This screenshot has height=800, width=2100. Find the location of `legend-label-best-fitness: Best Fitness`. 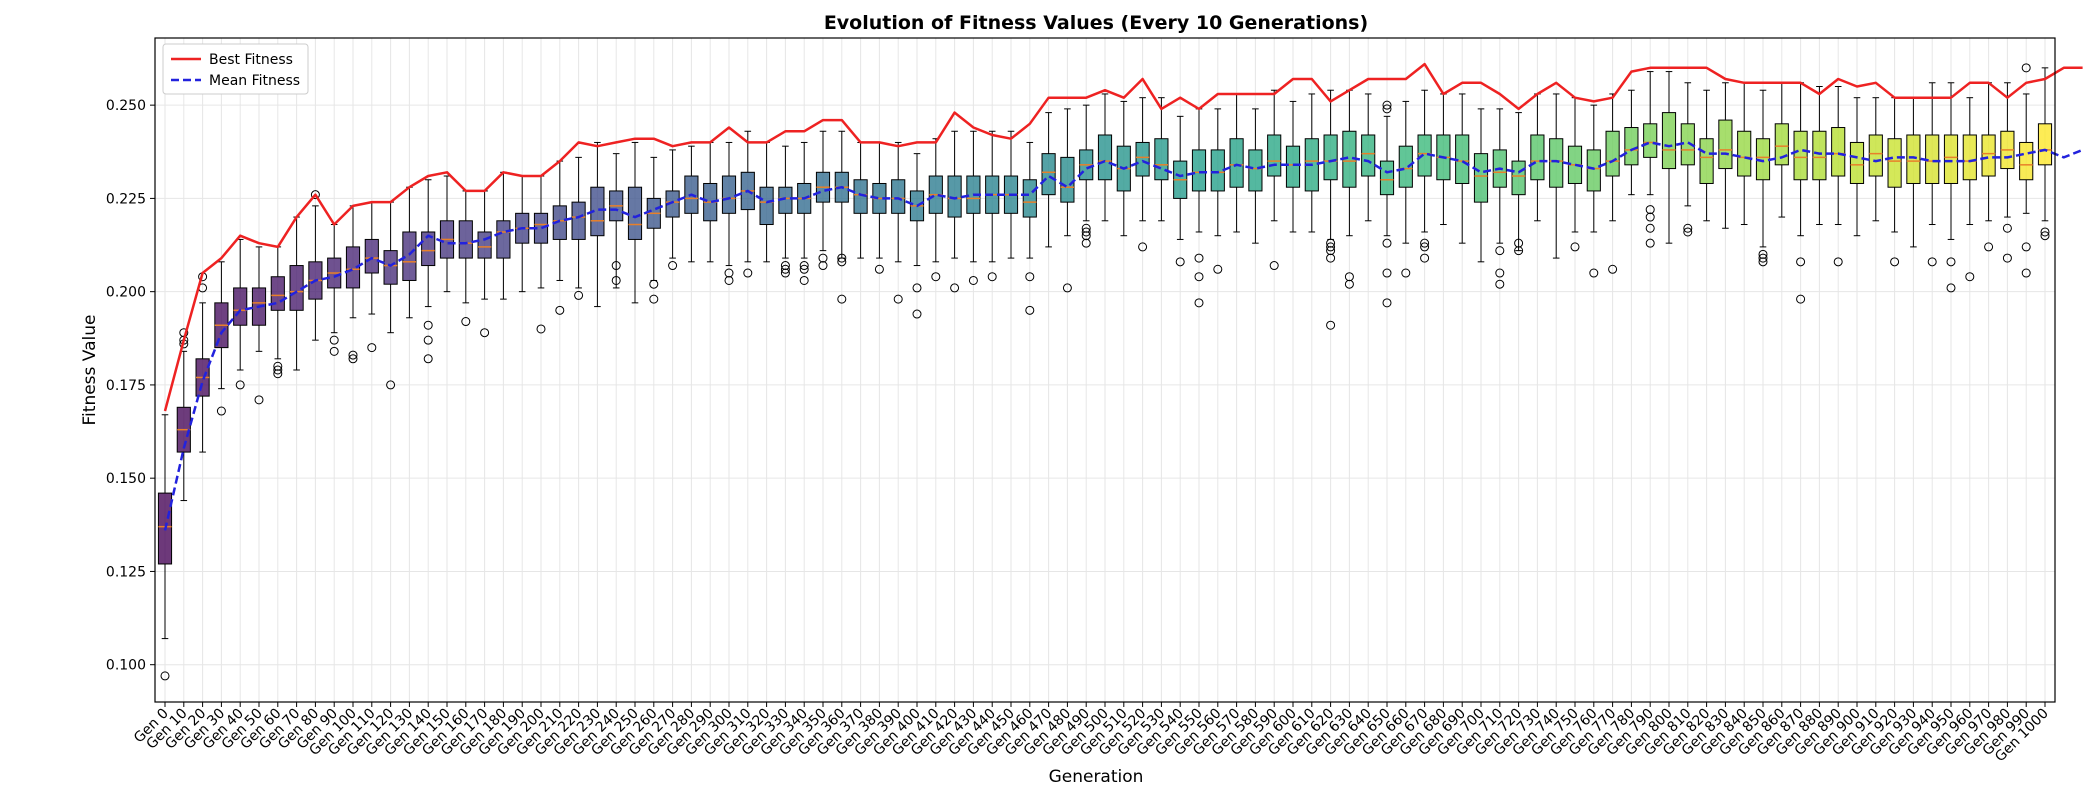

legend-label-best-fitness: Best Fitness is located at coordinates (251, 60).